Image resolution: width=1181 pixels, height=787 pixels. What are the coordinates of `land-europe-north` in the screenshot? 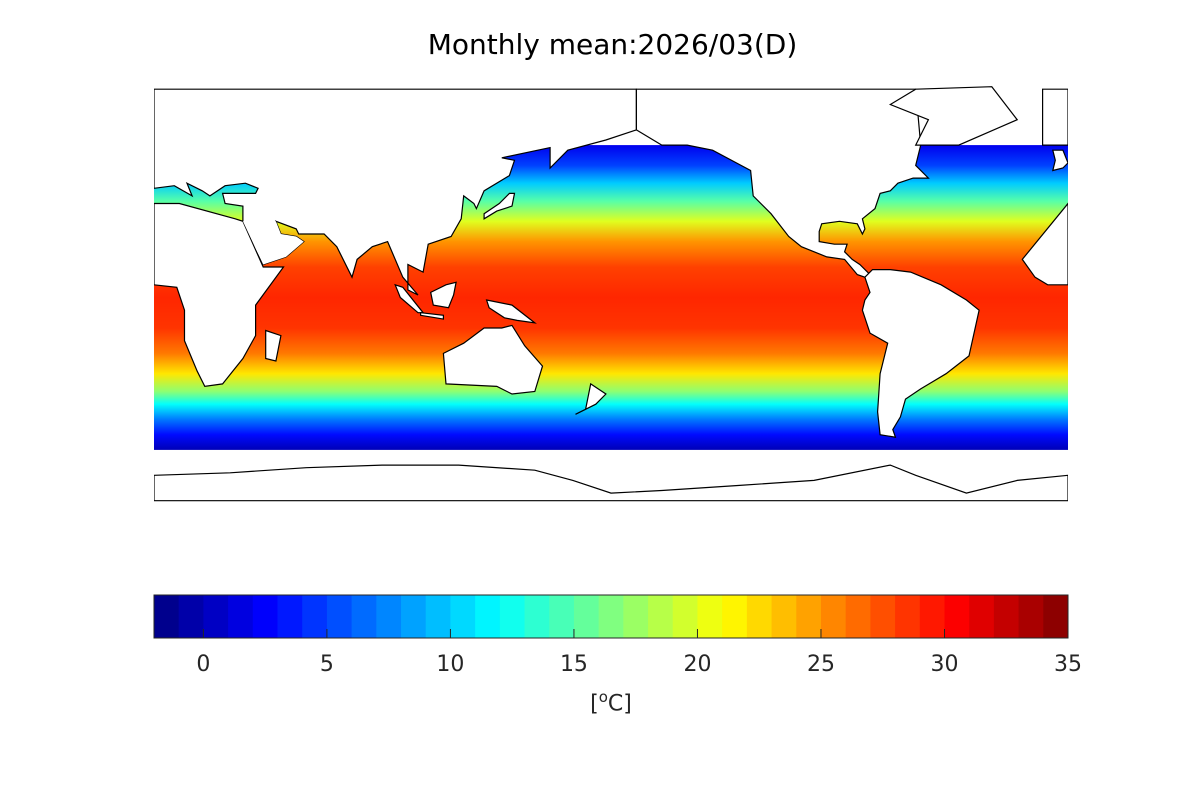 It's located at (1054, 117).